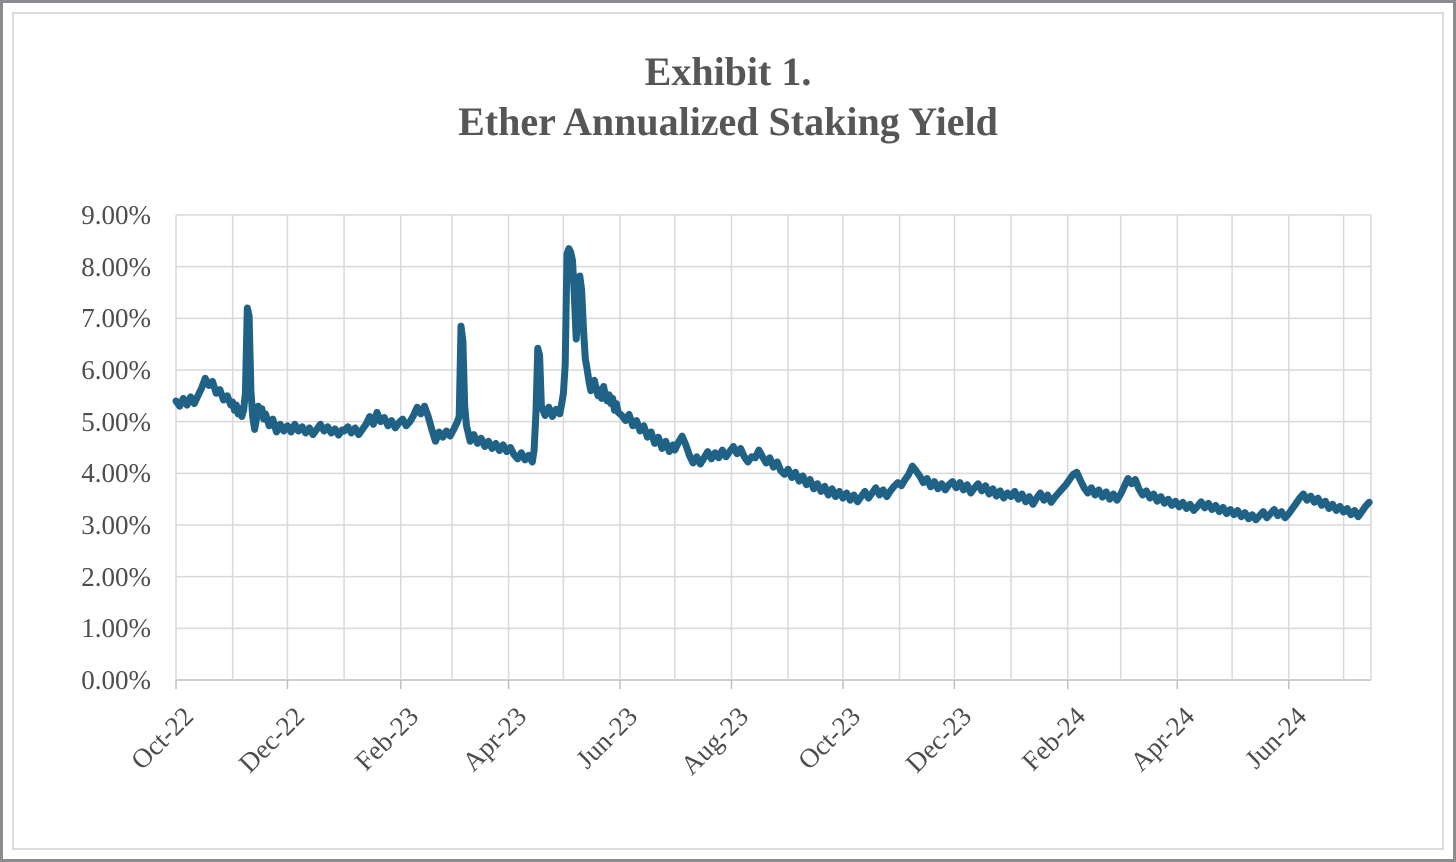 This screenshot has width=1456, height=862. Describe the element at coordinates (728, 121) in the screenshot. I see `chart-title-line-2: Ether Annualized Staking Yield` at that location.